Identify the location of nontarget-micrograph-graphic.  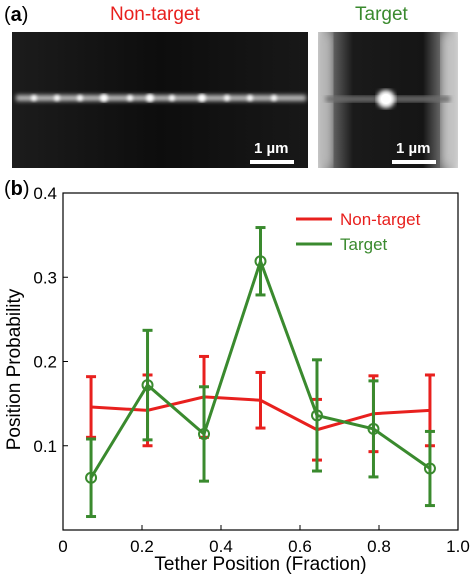
(160, 100).